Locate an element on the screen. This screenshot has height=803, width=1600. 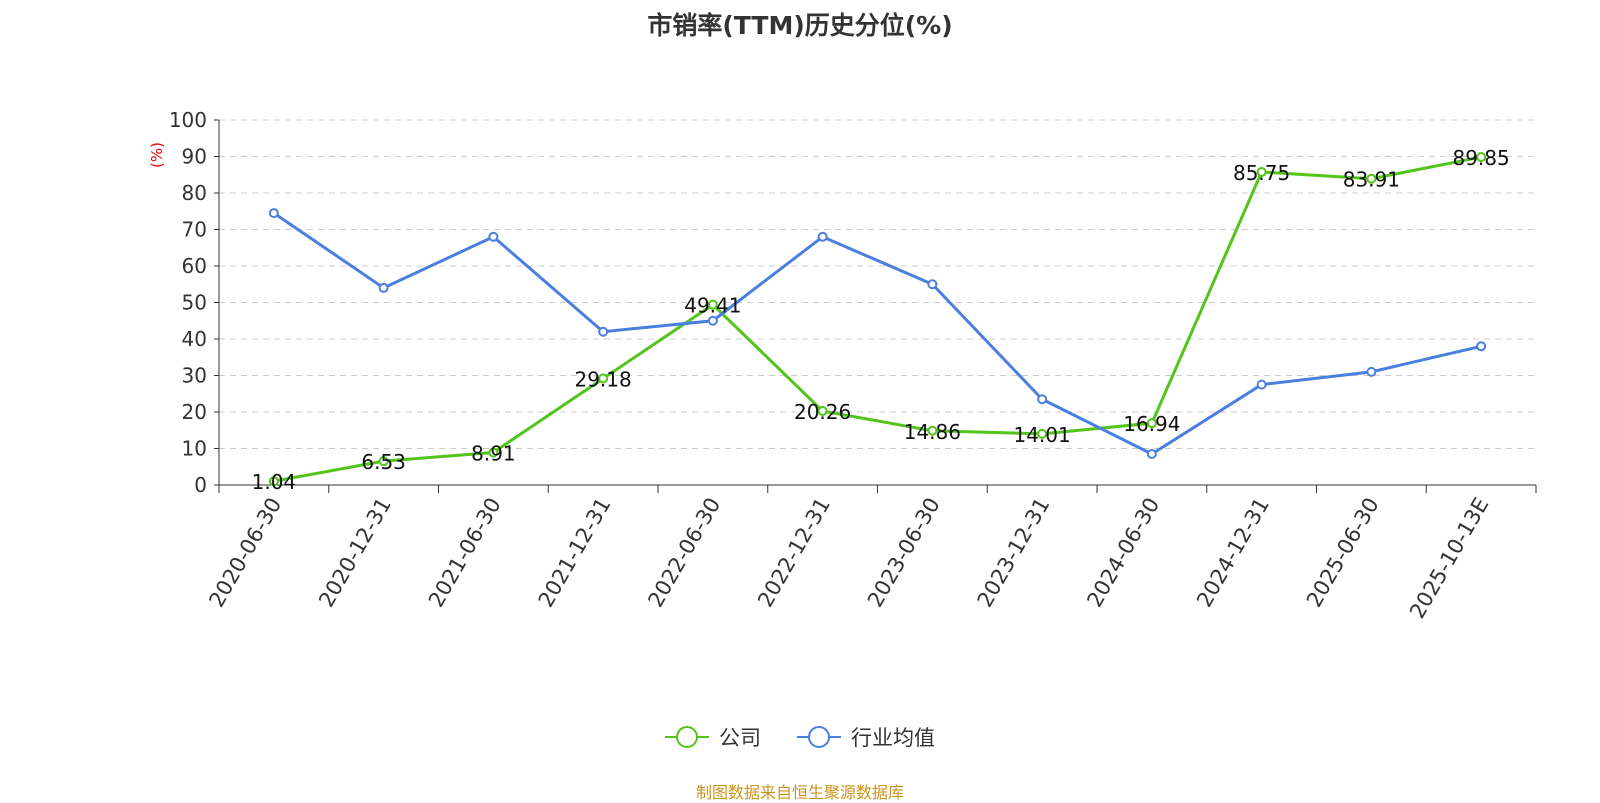
y-tick-label: 0 is located at coordinates (200, 485).